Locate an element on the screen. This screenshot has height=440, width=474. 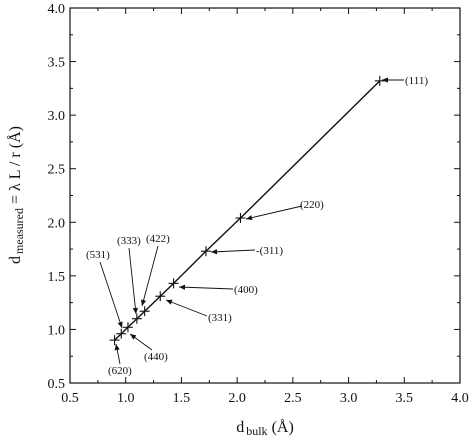
x-tick-labels: 0.5 1.0 1.5 2.0 2.5 3.0 3.5 4.0 is located at coordinates (265, 398).